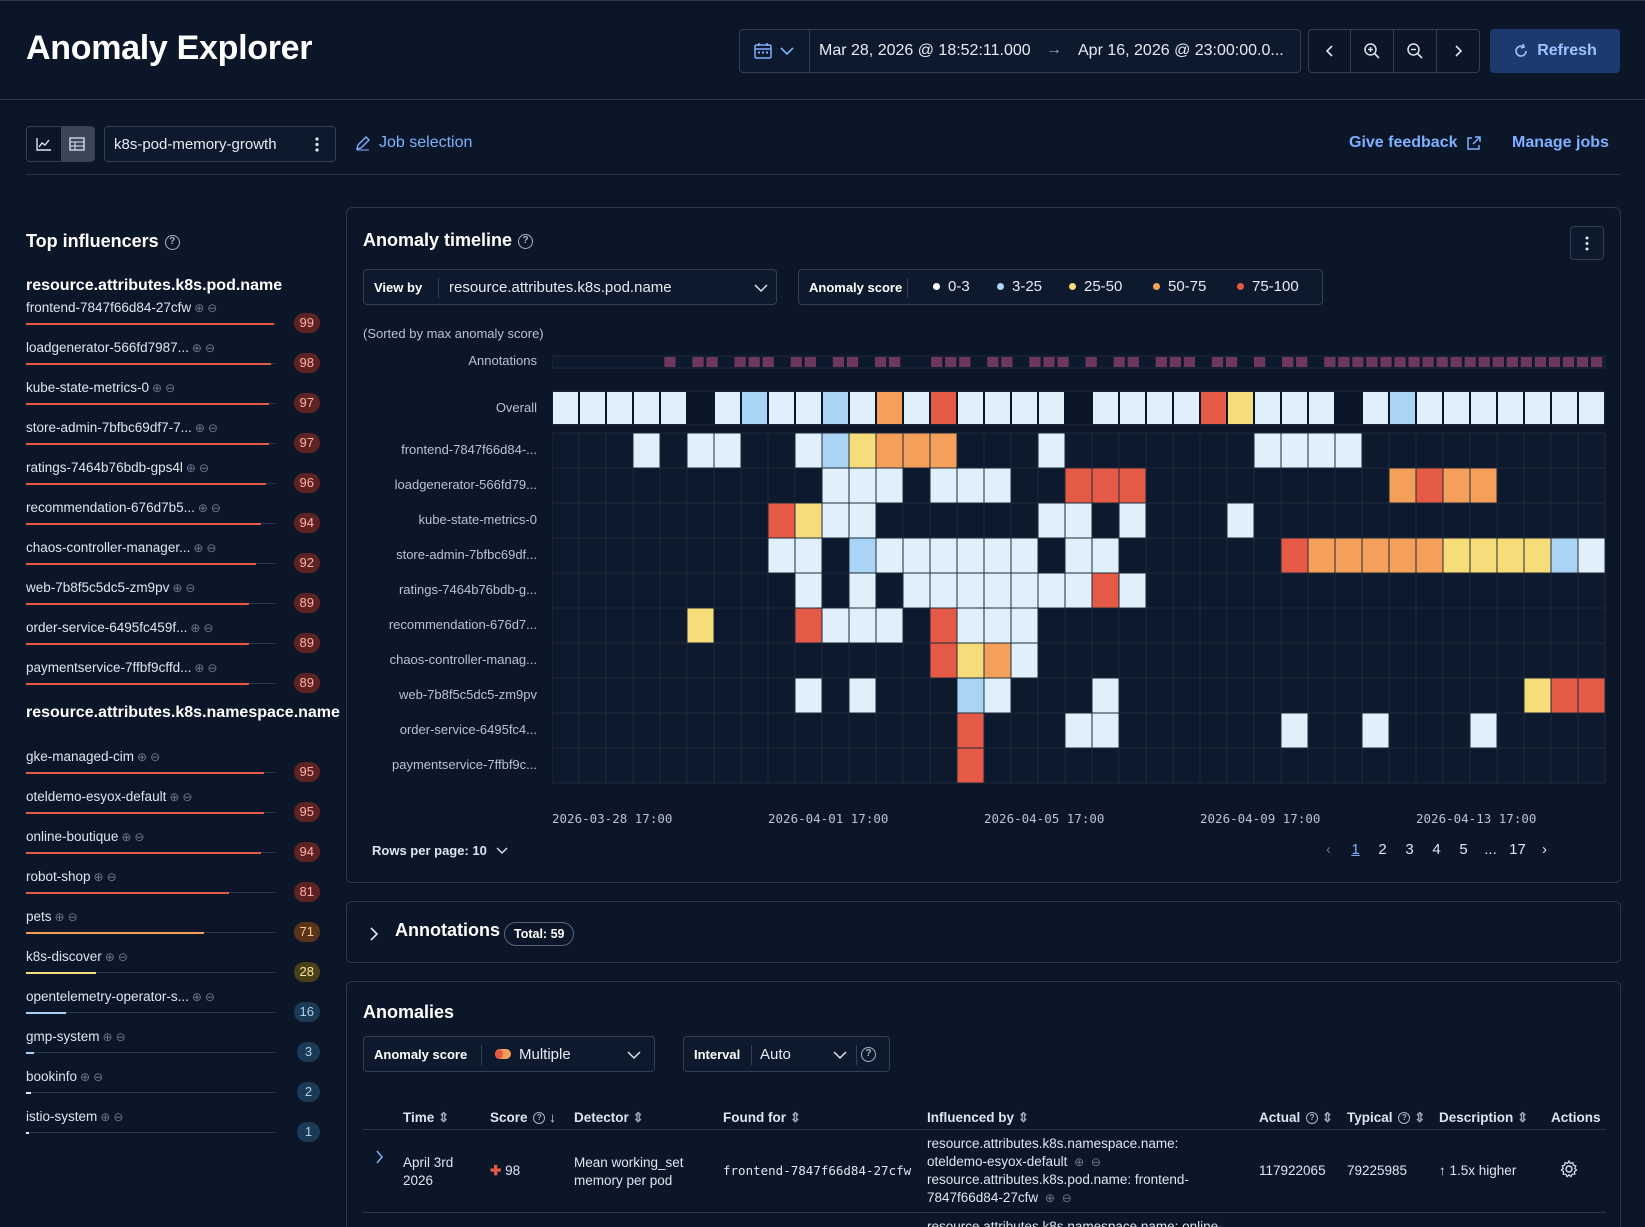 This screenshot has width=1645, height=1227. What do you see at coordinates (609, 1117) in the screenshot?
I see `column-header-detector: Detector ⇕` at bounding box center [609, 1117].